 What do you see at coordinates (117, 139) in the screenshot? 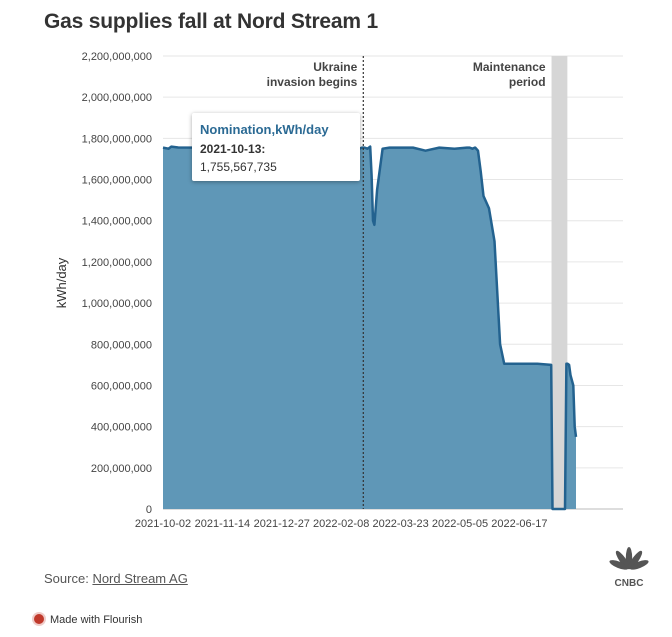
I see `y-tick-label: 1,800,000,000` at bounding box center [117, 139].